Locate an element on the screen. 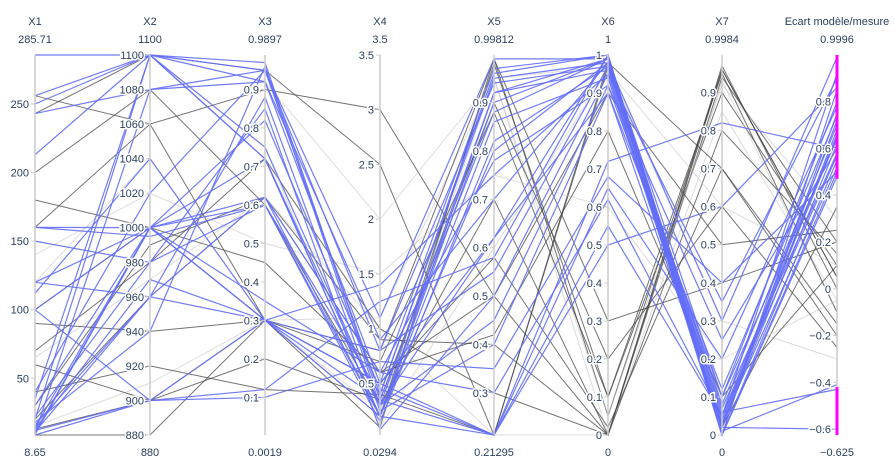 This screenshot has width=895, height=474. axis-range-max: 0.99812 is located at coordinates (494, 40).